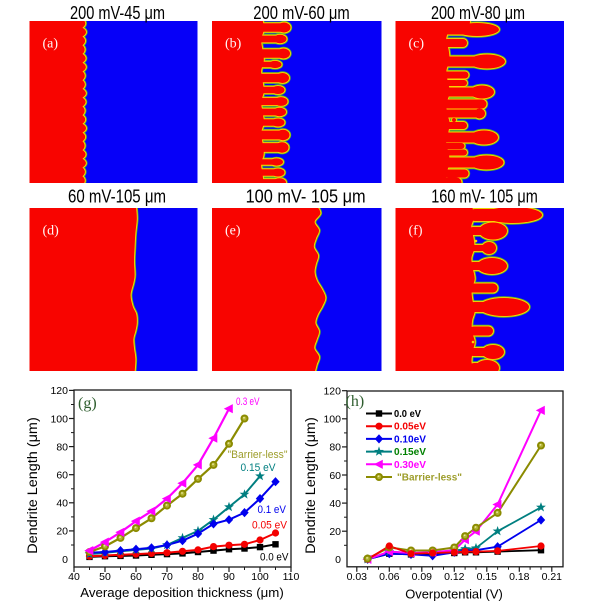 The image size is (600, 605). What do you see at coordinates (410, 465) in the screenshot?
I see `svg-text: 0.30eV` at bounding box center [410, 465].